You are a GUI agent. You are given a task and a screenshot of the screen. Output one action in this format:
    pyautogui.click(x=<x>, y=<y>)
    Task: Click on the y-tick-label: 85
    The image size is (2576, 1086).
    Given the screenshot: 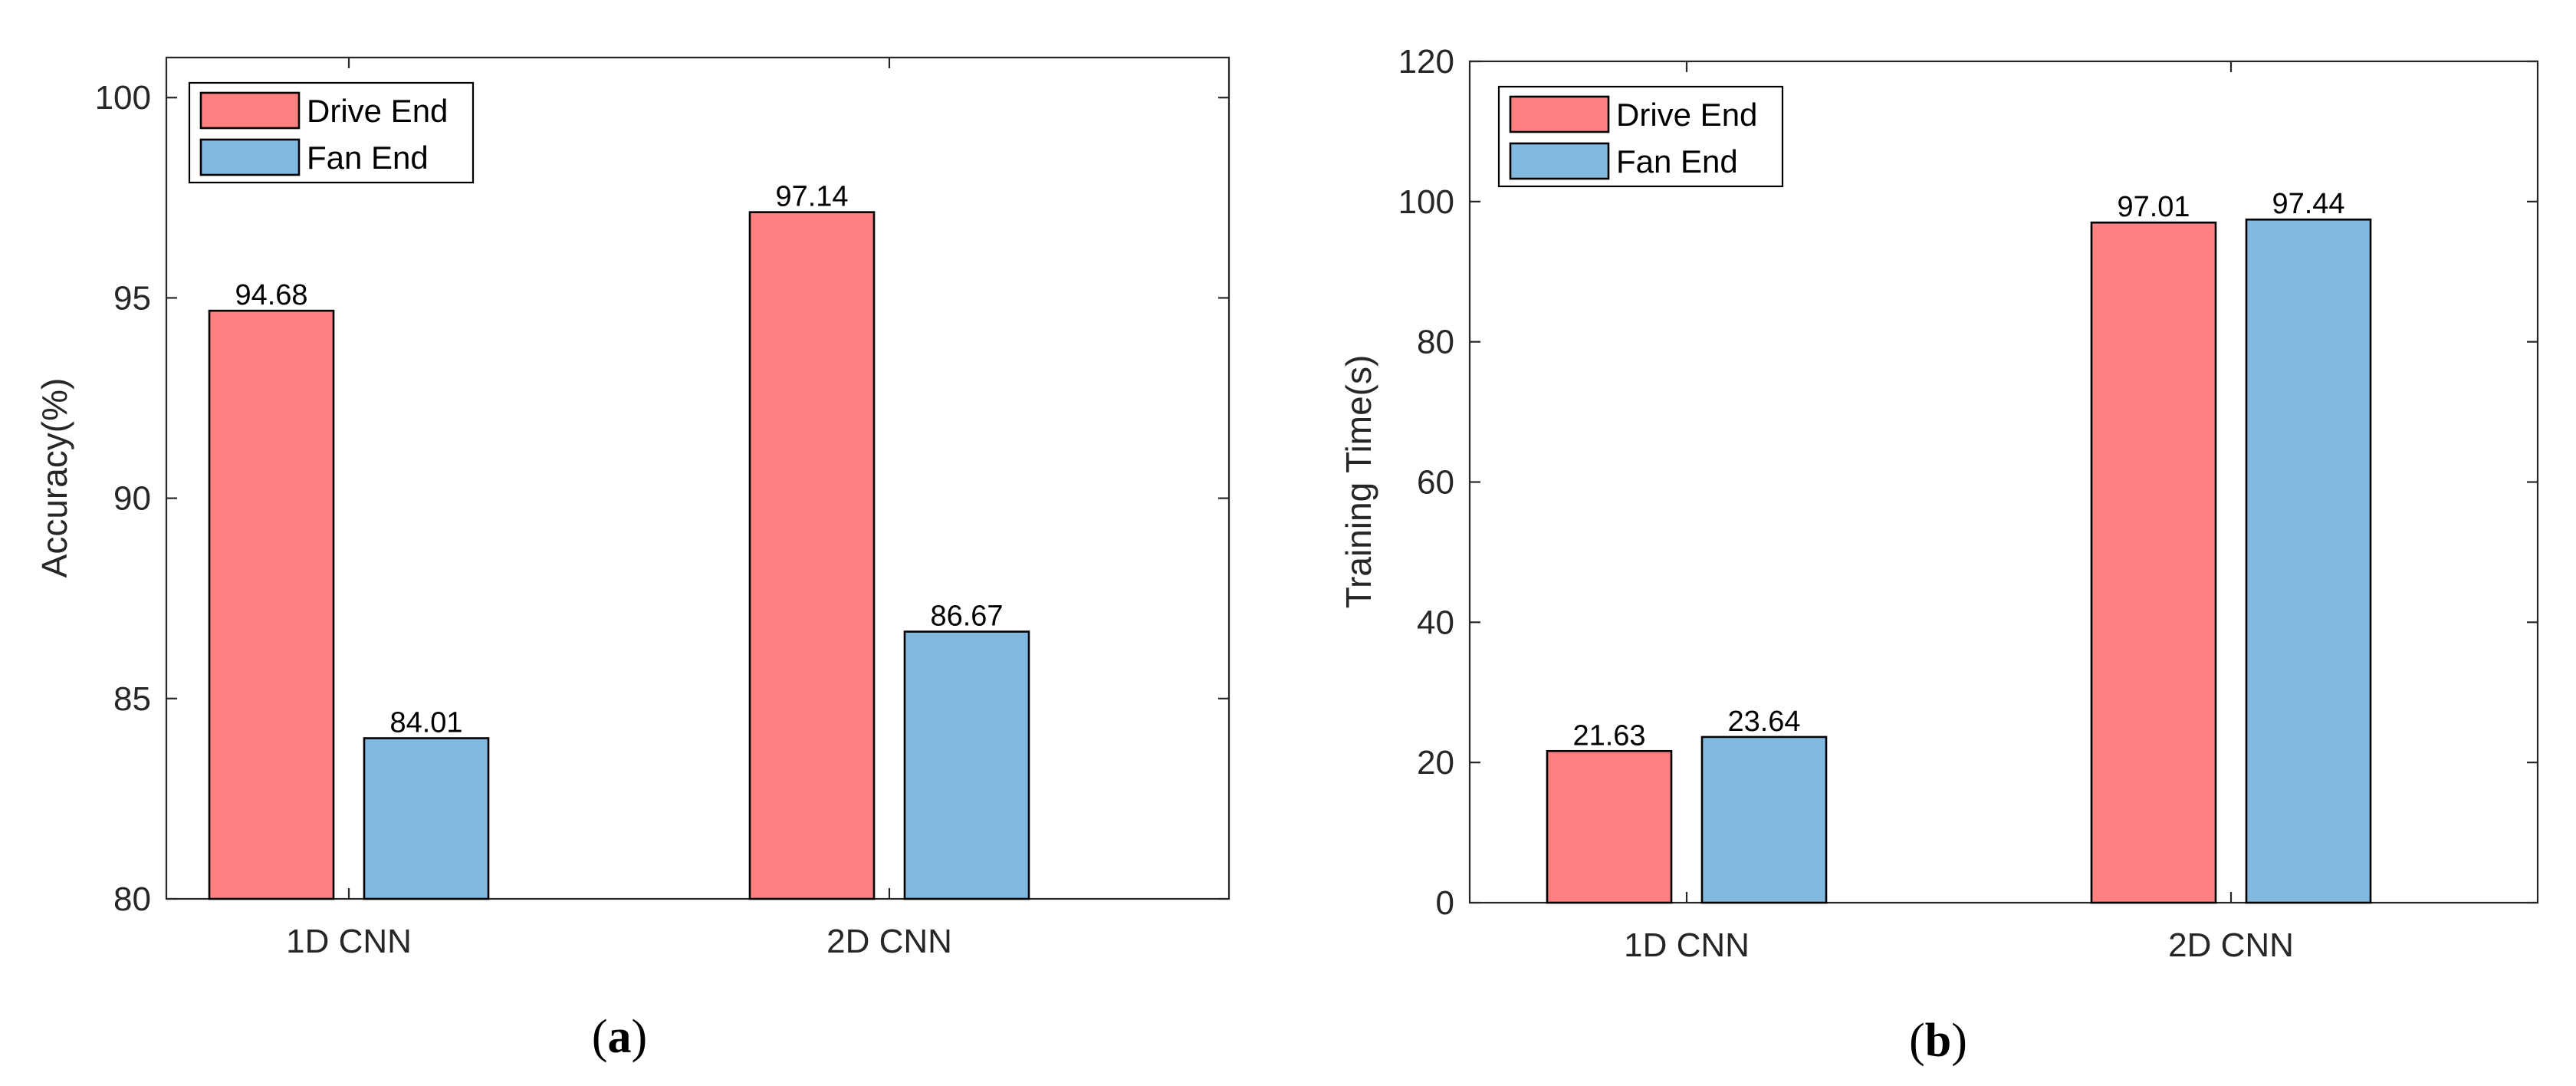 What is the action you would take?
    pyautogui.click(x=132, y=699)
    